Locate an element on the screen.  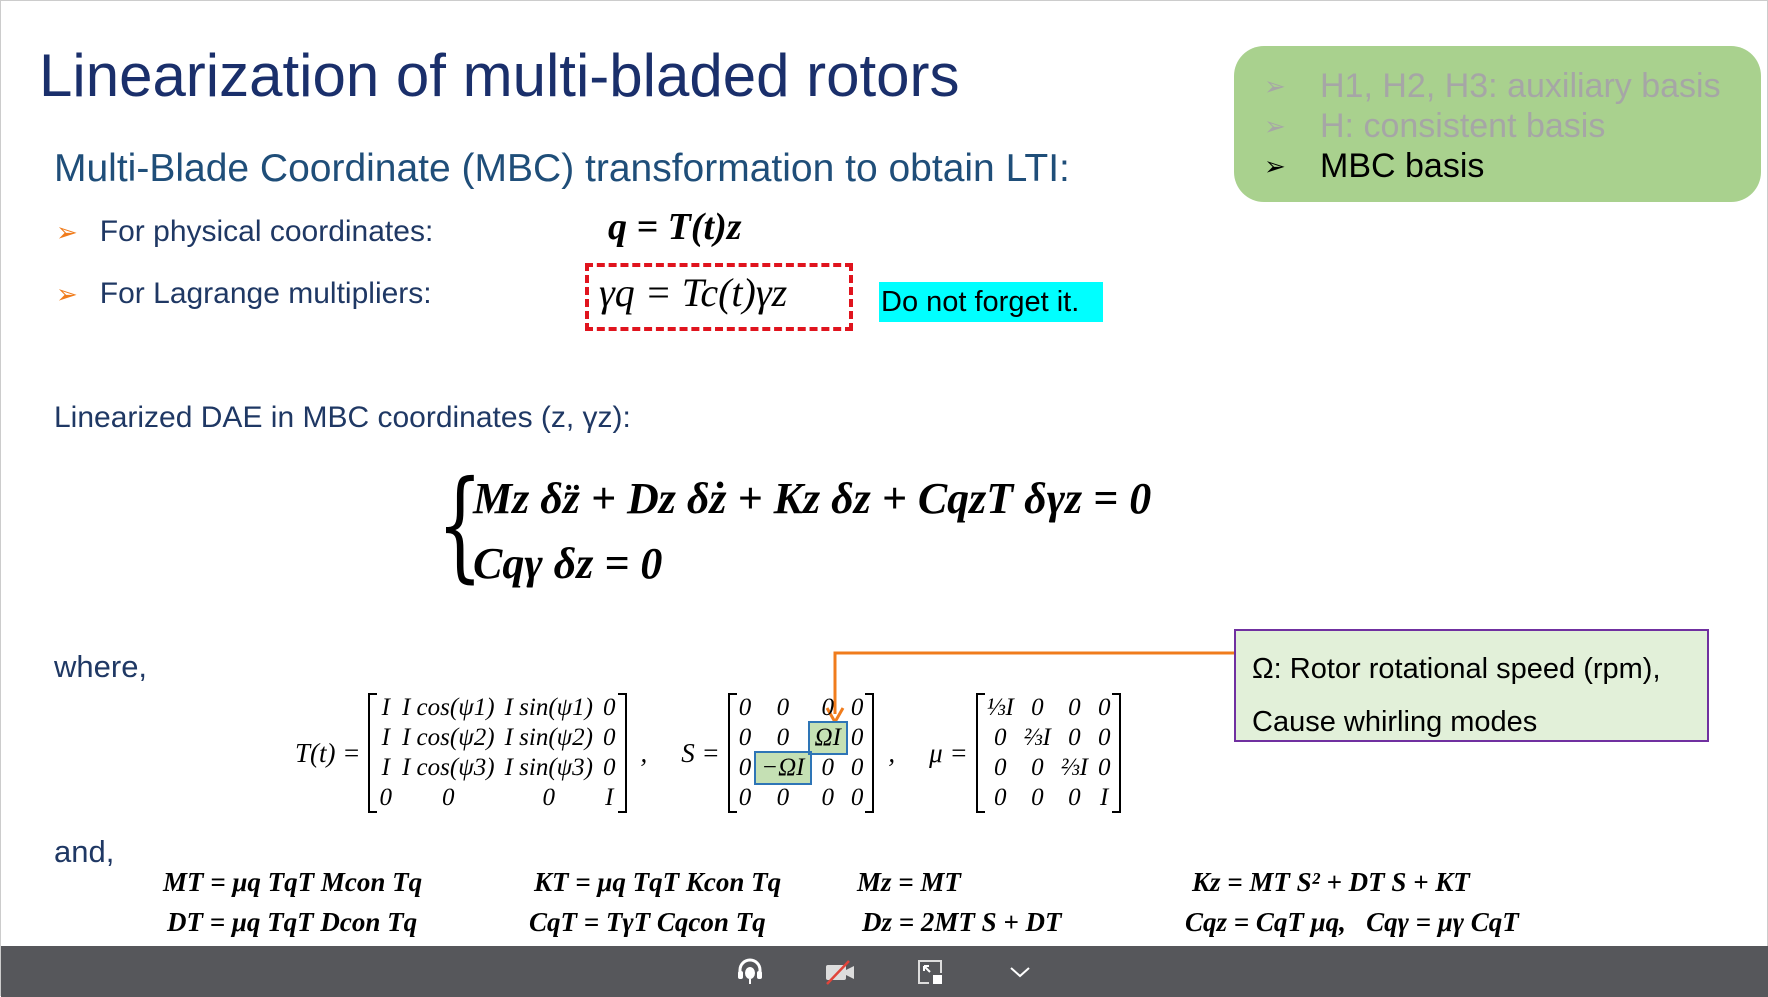
basis-item: ➢ H1, H2, H3: auxiliary basis is located at coordinates (1492, 85).